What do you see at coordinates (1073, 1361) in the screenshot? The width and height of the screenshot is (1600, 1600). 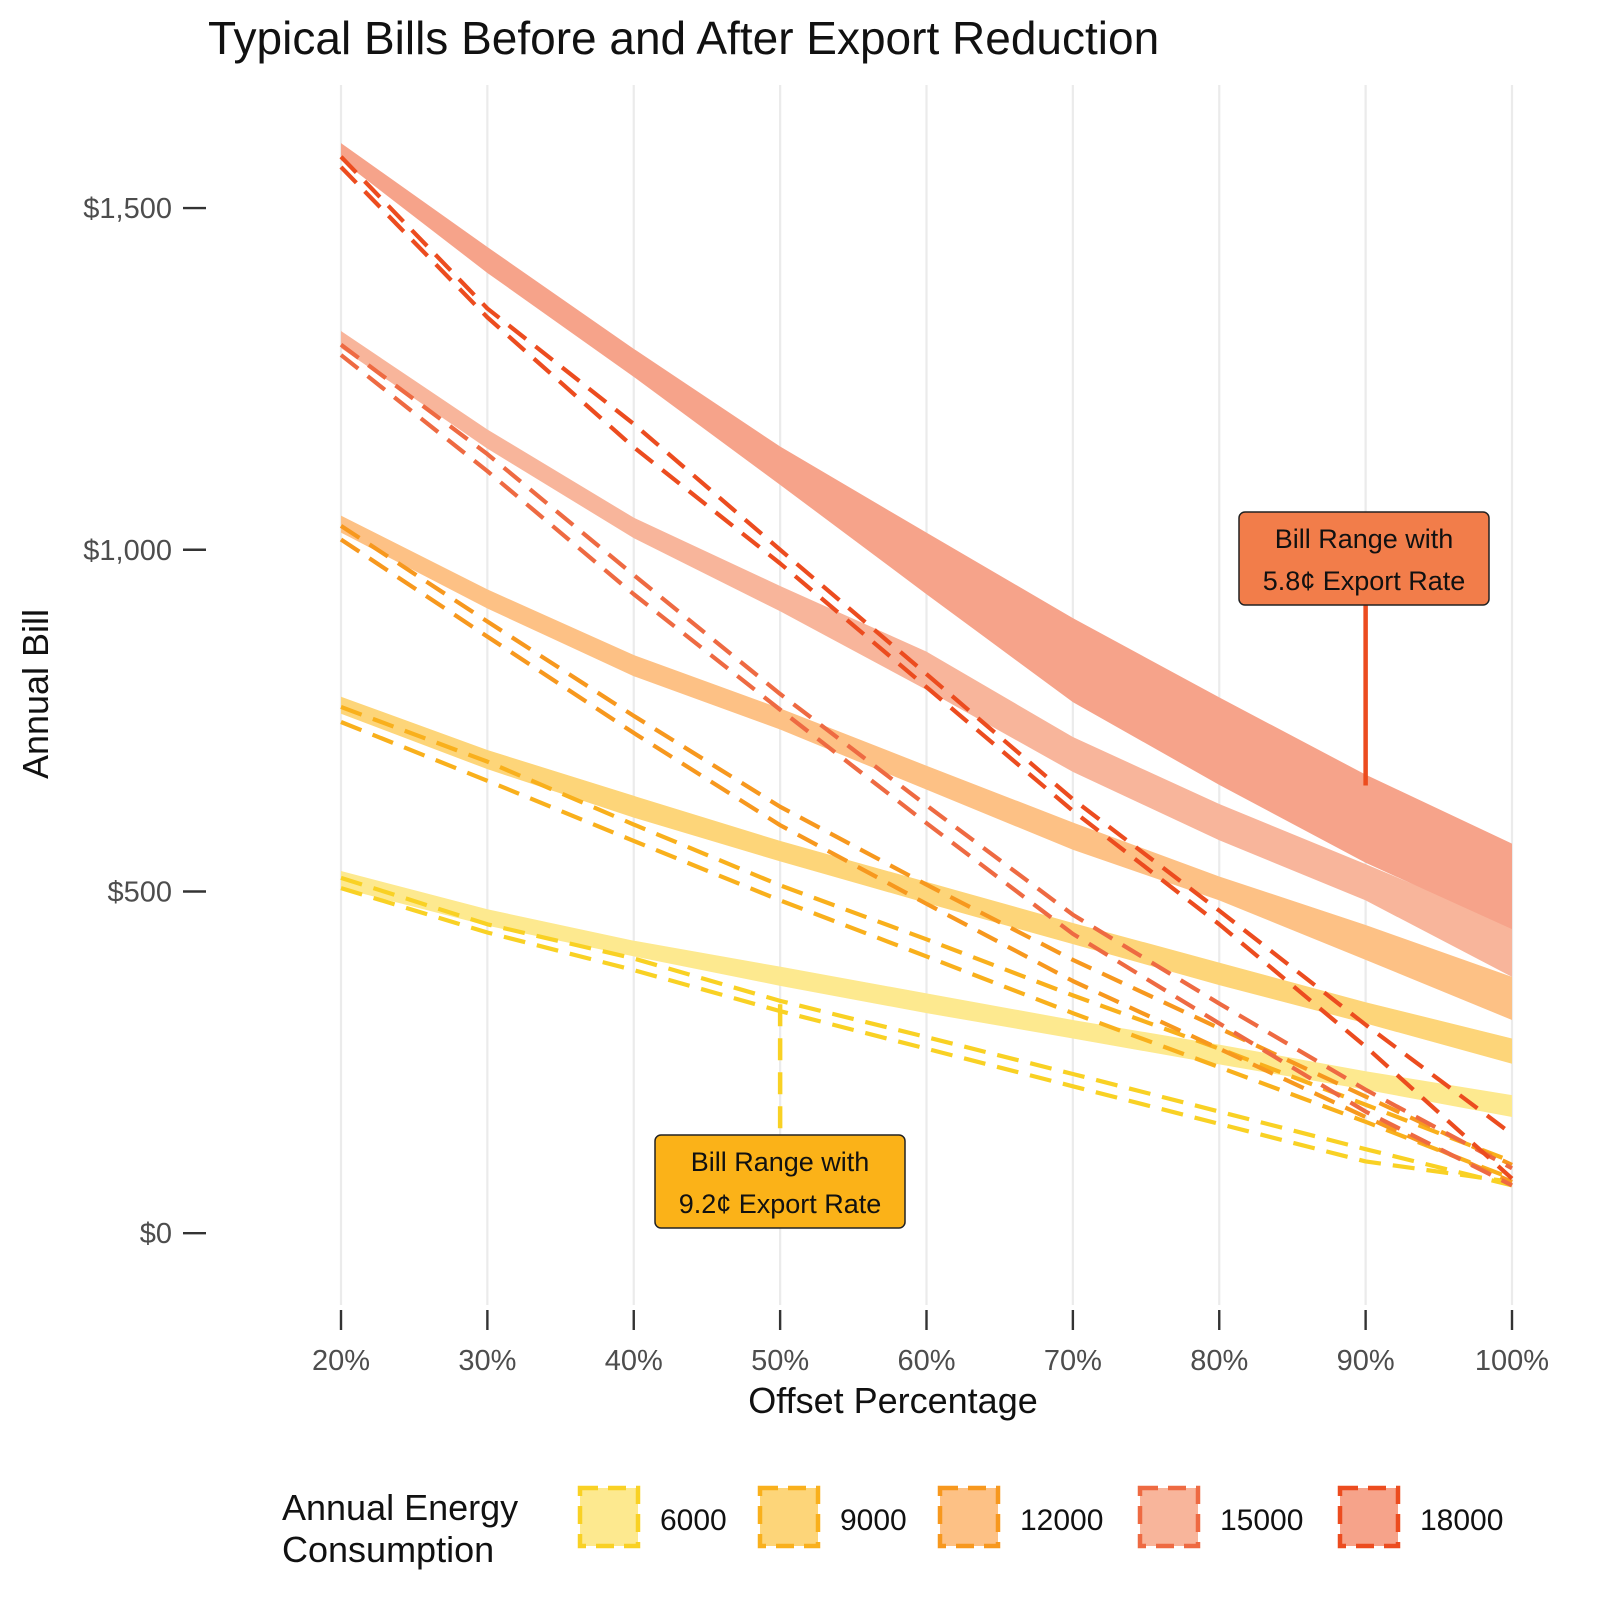 I see `x-tick-label: 70%` at bounding box center [1073, 1361].